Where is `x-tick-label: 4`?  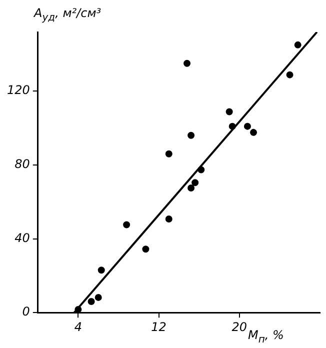
x-tick-label: 4 is located at coordinates (78, 327).